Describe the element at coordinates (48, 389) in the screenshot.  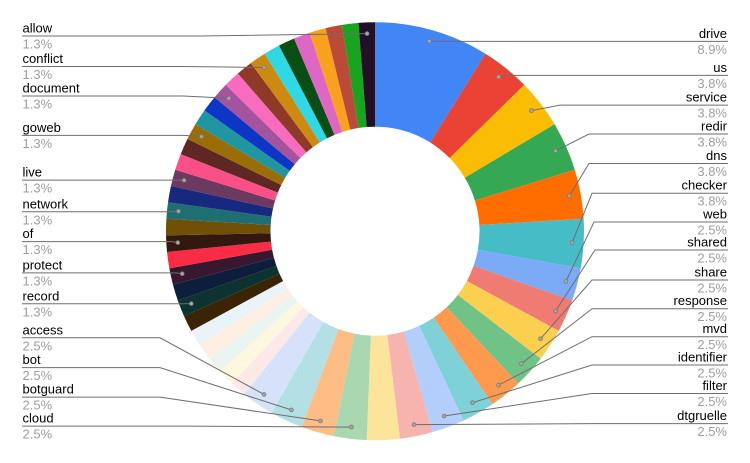
I see `svg-text: botguard` at that location.